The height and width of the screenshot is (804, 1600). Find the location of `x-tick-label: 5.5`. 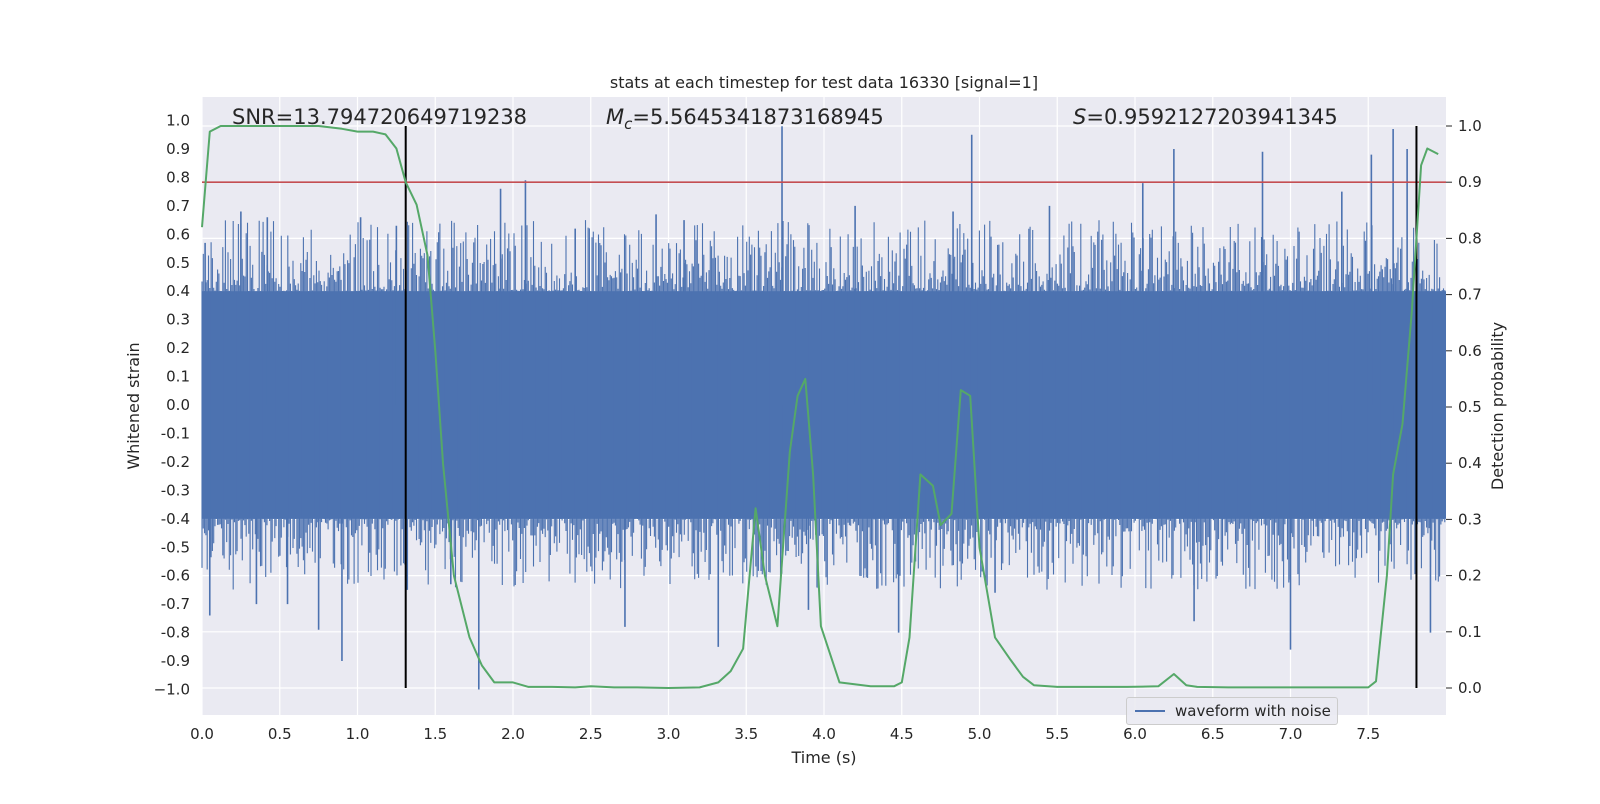

x-tick-label: 5.5 is located at coordinates (1057, 734).